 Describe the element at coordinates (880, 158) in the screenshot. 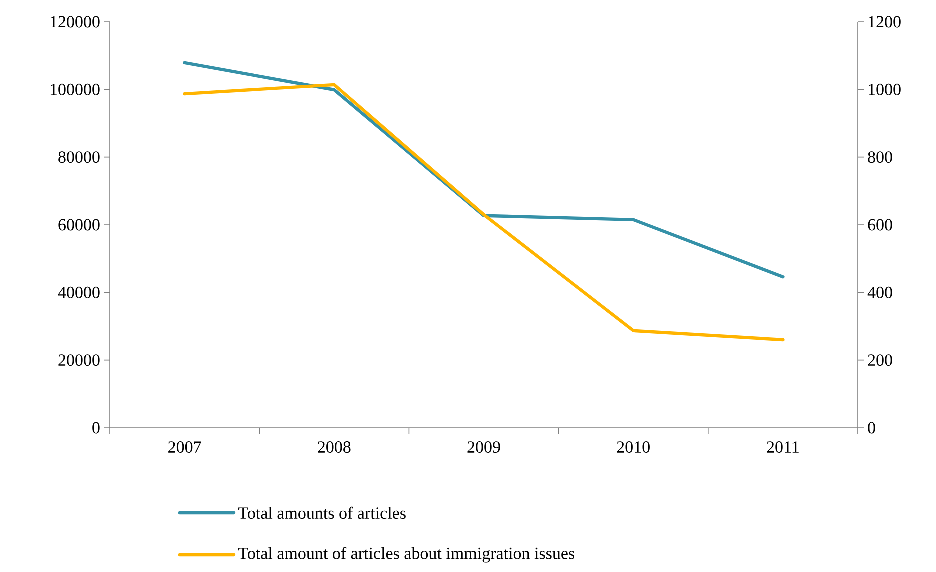

I see `y2-tick-label: 800` at that location.